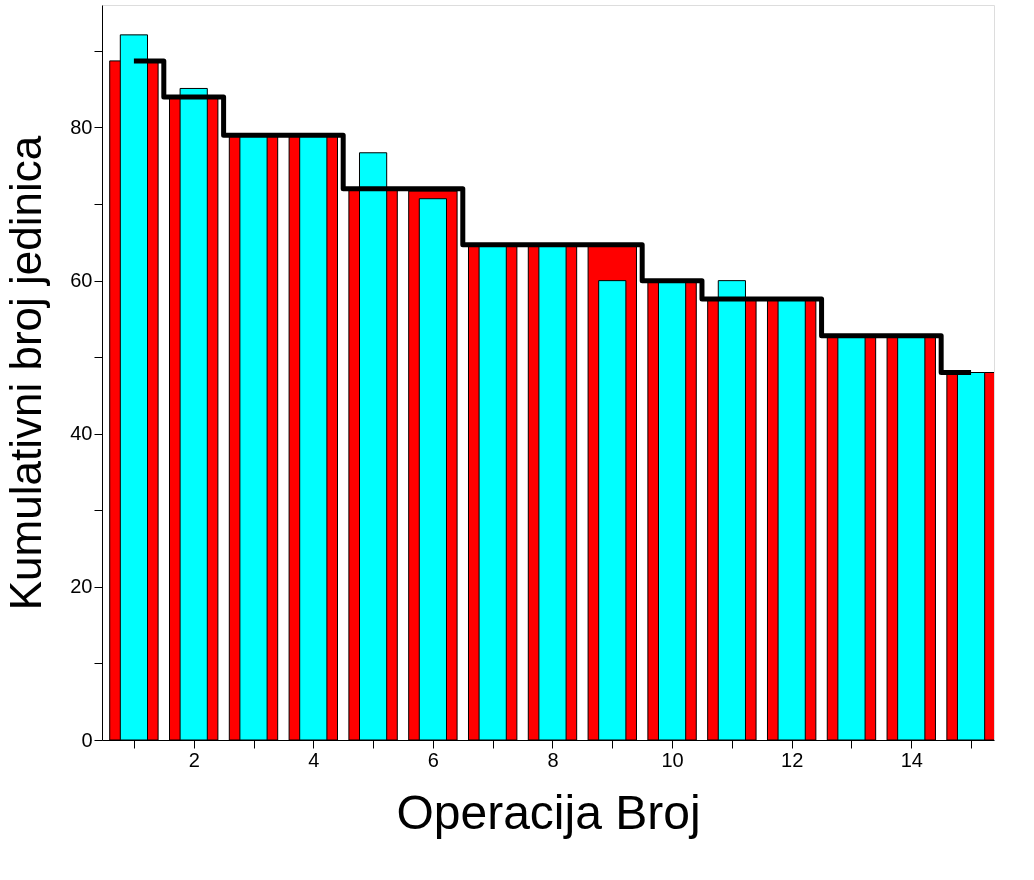 This screenshot has height=880, width=1034. What do you see at coordinates (194, 759) in the screenshot?
I see `x-tick-label: 2` at bounding box center [194, 759].